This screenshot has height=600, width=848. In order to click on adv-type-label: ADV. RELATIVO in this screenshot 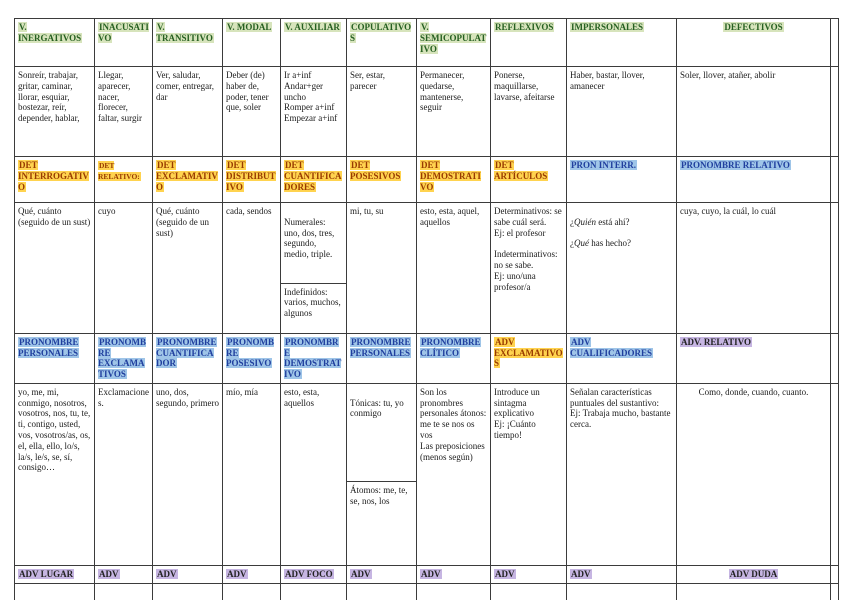, I will do `click(716, 341)`.